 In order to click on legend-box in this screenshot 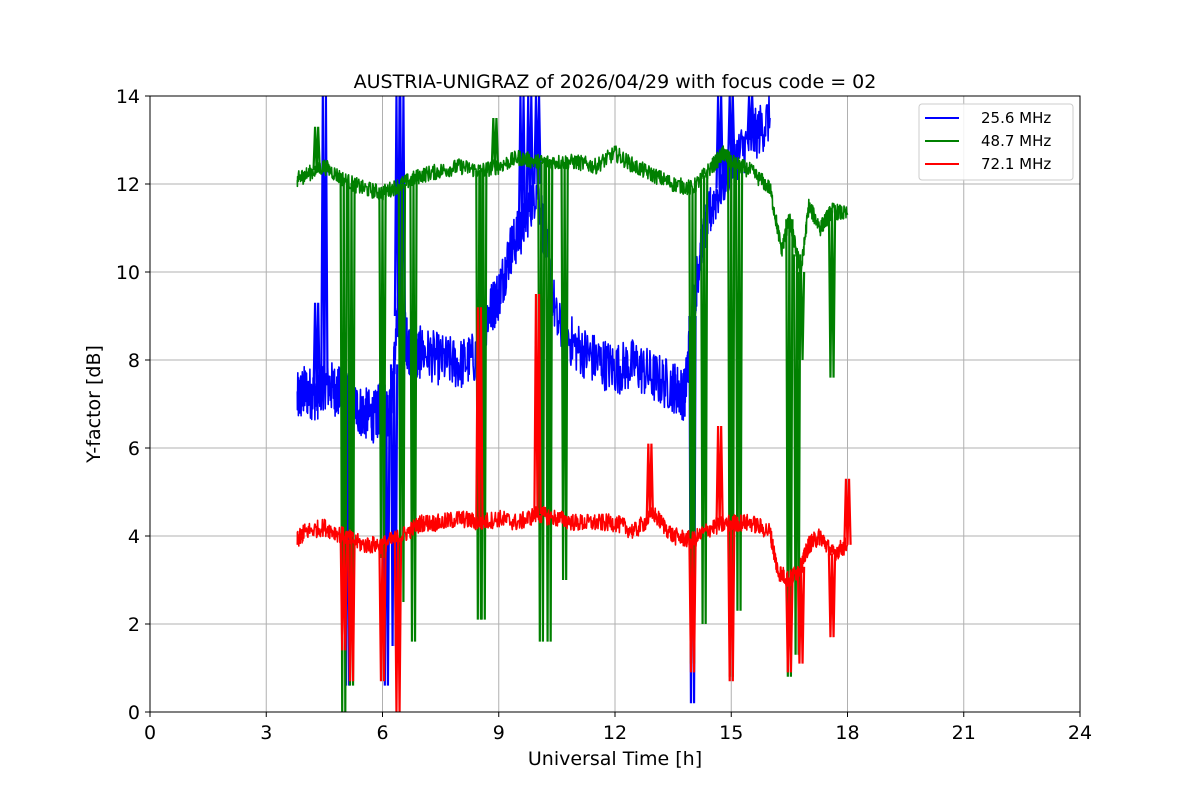, I will do `click(996, 142)`.